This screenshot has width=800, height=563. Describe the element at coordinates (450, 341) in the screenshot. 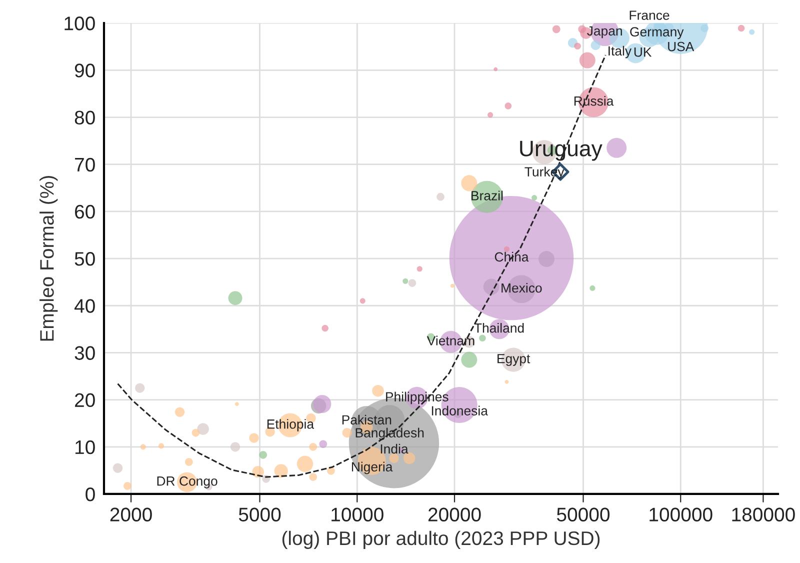

I see `annotation: Vietnam` at that location.